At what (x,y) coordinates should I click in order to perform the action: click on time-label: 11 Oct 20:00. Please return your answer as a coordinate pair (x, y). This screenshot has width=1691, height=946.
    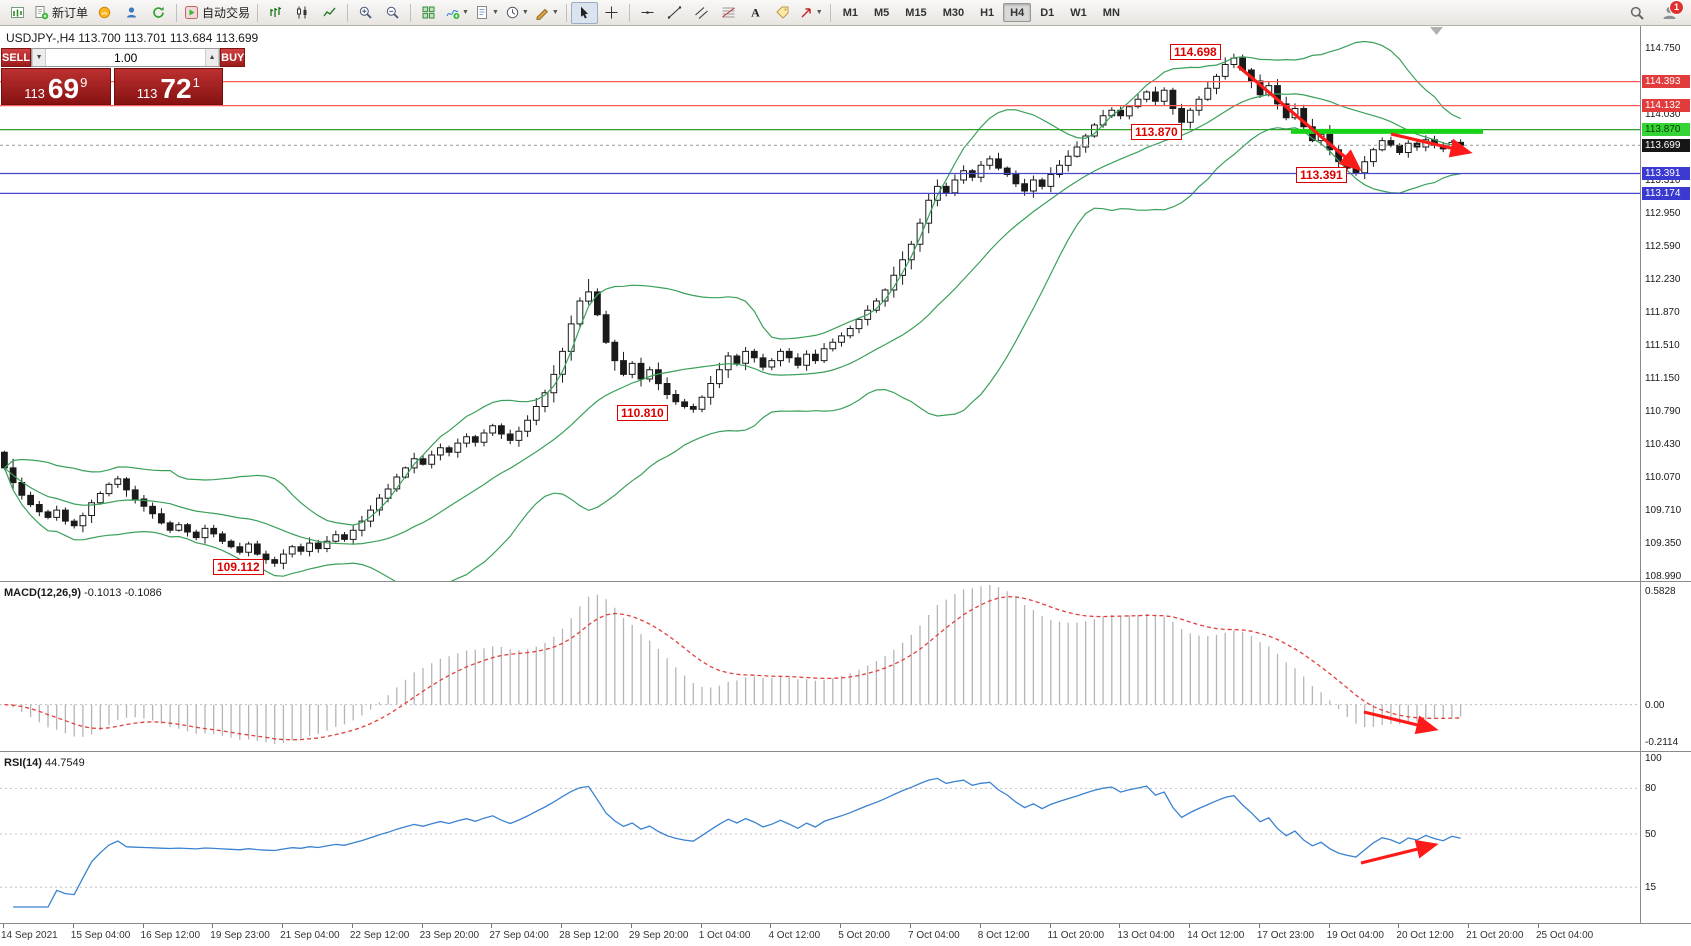
    Looking at the image, I should click on (1076, 935).